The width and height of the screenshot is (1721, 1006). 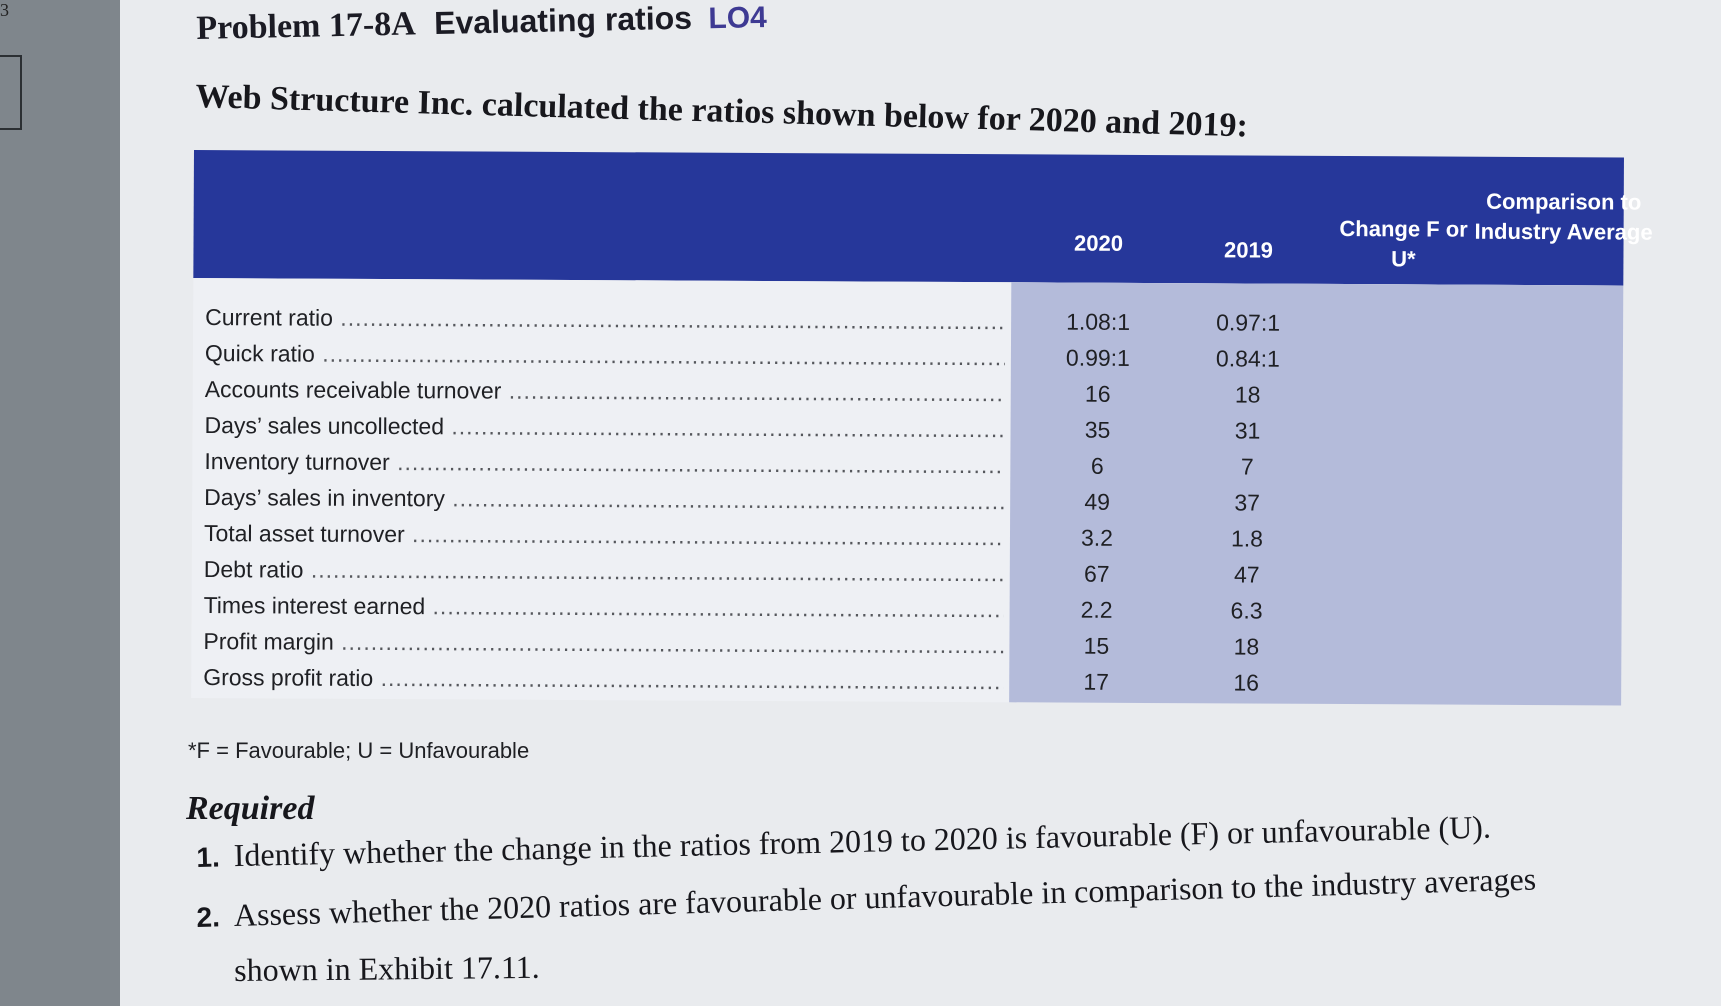 What do you see at coordinates (1248, 322) in the screenshot?
I see `value-2019: 0.97:1` at bounding box center [1248, 322].